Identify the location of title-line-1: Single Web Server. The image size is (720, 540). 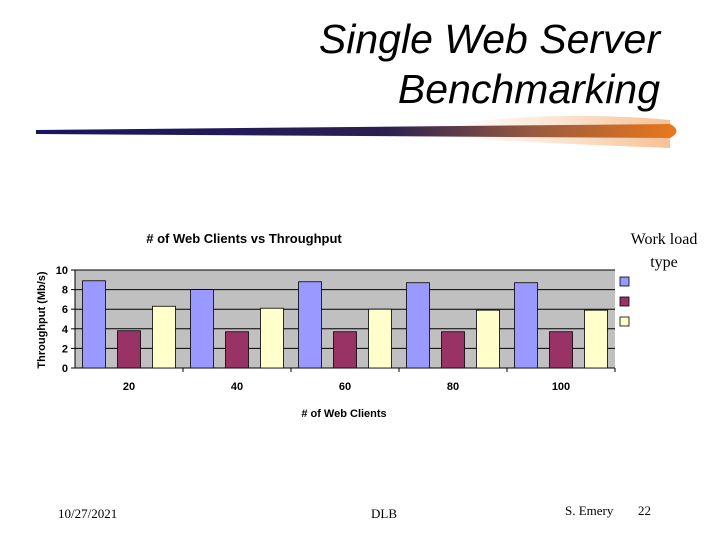
(489, 39).